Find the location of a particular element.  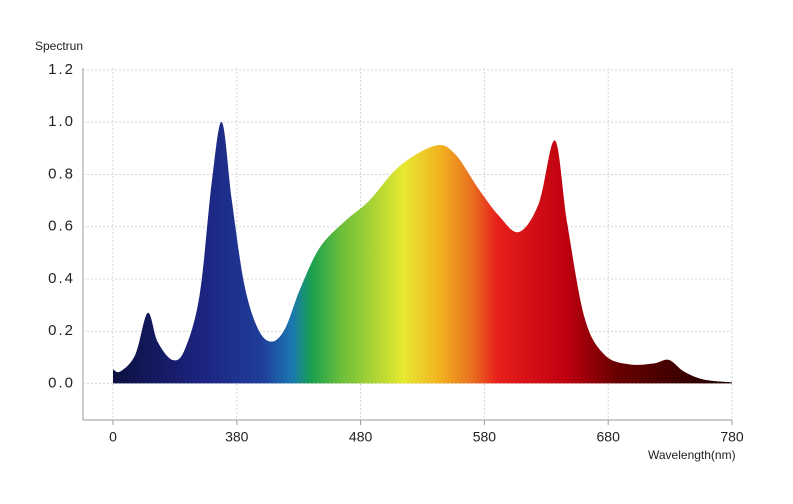

y-tick-label: 0.6 is located at coordinates (61, 226).